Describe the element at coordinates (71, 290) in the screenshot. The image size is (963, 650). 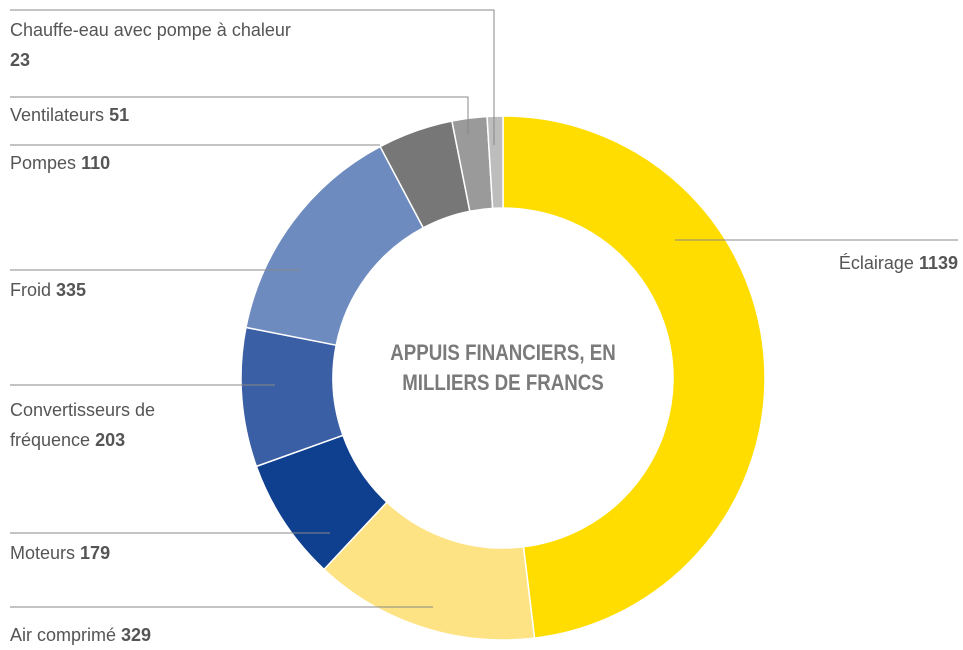
I see `value-label: 335` at that location.